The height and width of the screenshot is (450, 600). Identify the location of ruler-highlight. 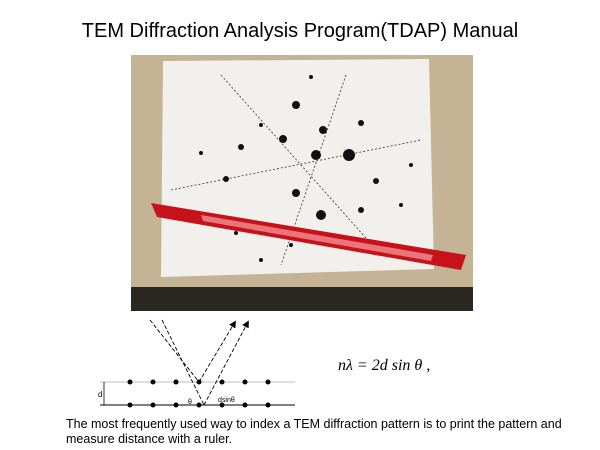
(317, 238).